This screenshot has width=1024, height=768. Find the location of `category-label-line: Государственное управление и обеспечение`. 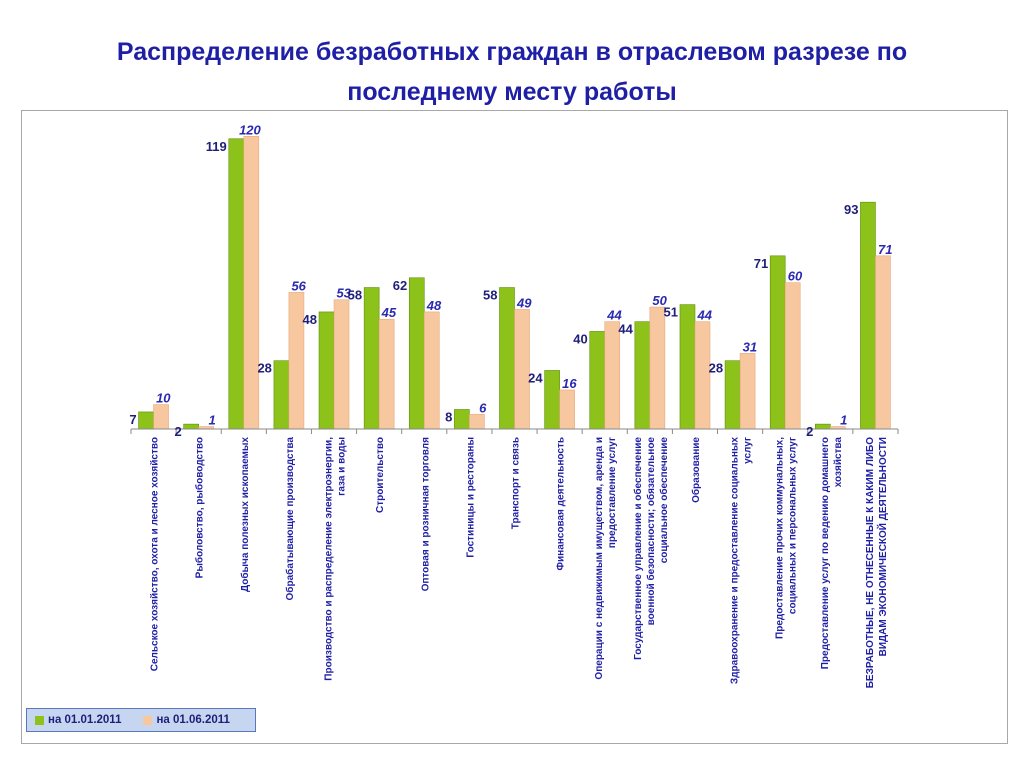

category-label-line: Государственное управление и обеспечение is located at coordinates (638, 548).